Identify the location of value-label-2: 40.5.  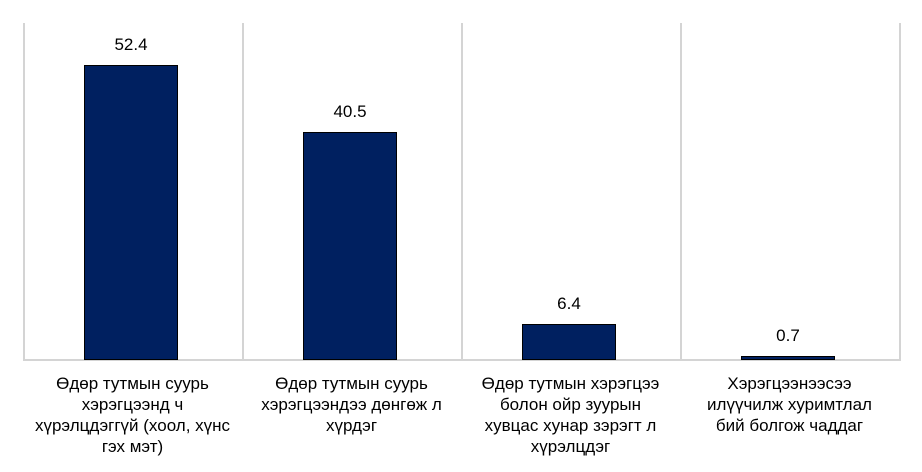
(350, 111).